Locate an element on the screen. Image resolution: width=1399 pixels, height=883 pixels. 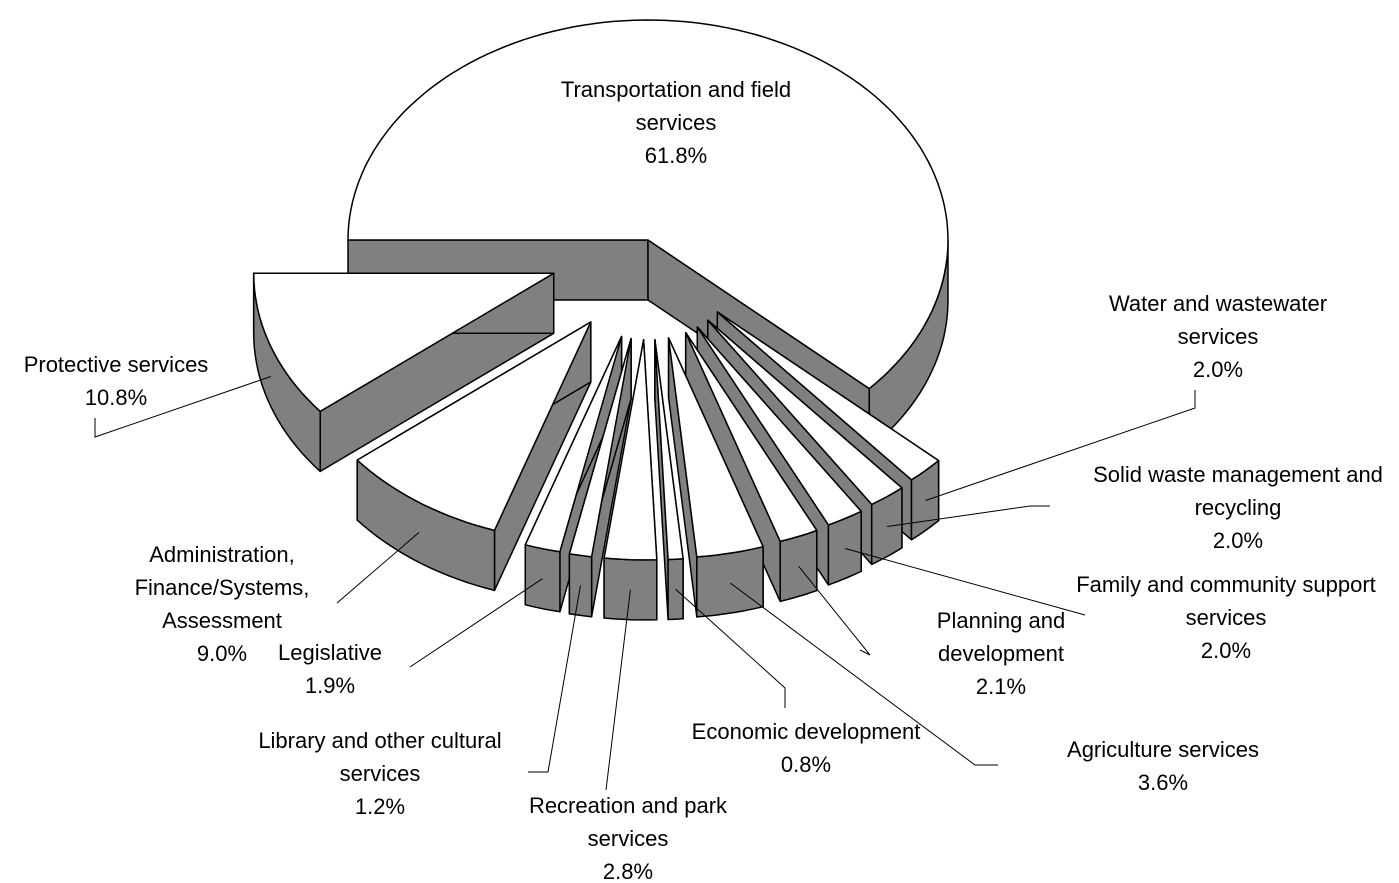
value-label: 2.1% is located at coordinates (1001, 686).